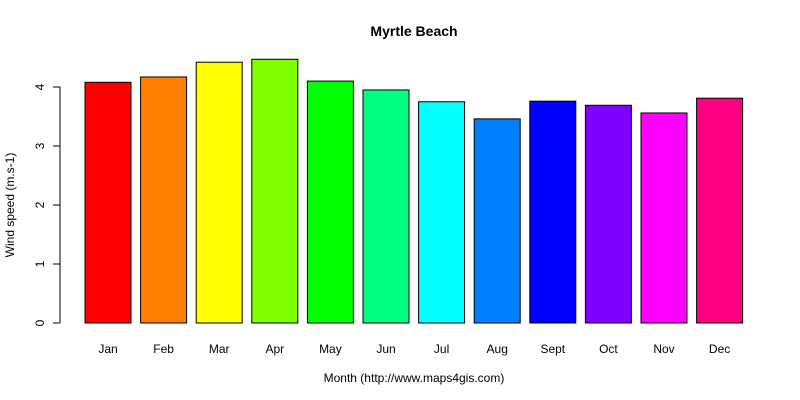  What do you see at coordinates (719, 349) in the screenshot?
I see `x-tick-label: Dec` at bounding box center [719, 349].